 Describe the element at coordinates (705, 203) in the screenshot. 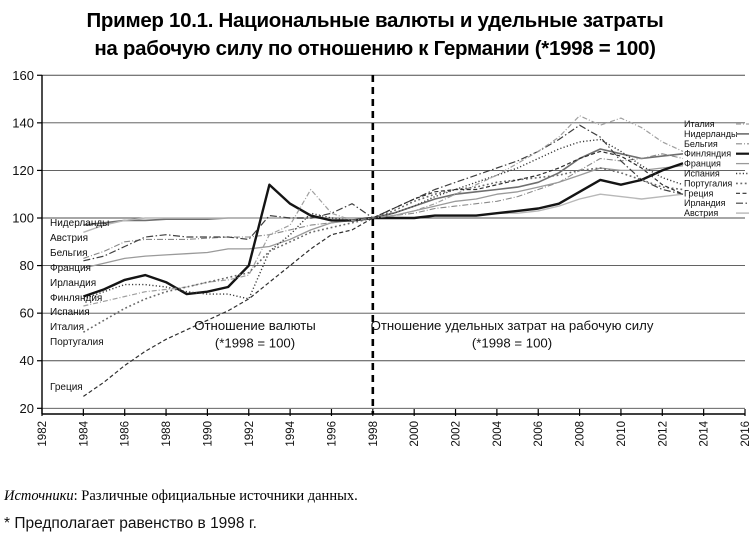

I see `legend-label-Ирландия: Ирландия` at that location.